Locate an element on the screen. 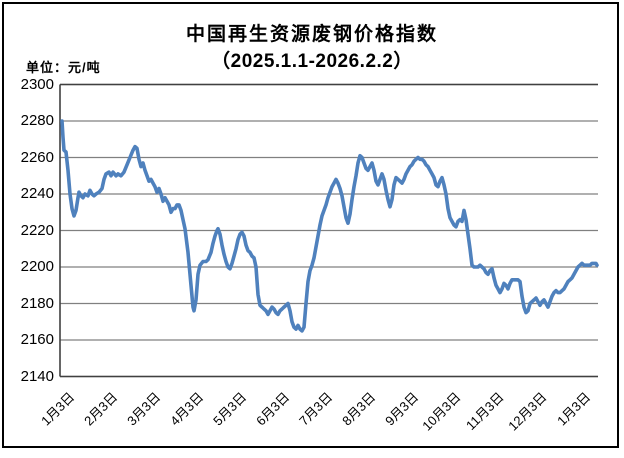 The image size is (624, 458). chart-subtitle: （2025.1.1-2026.2.2） is located at coordinates (312, 61).